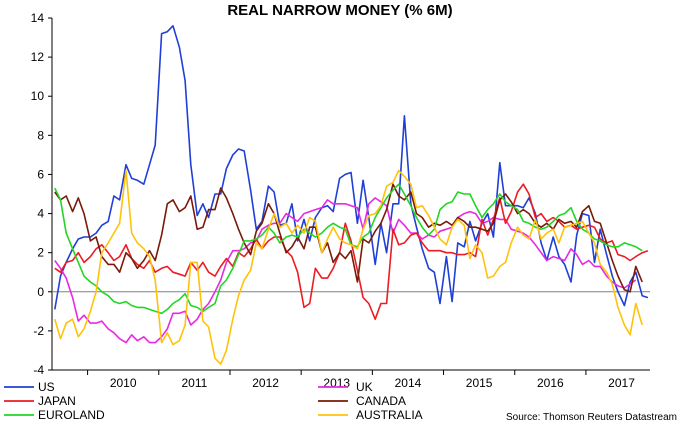 This screenshot has width=680, height=424. What do you see at coordinates (38, 18) in the screenshot?
I see `y-tick-label: 14` at bounding box center [38, 18].